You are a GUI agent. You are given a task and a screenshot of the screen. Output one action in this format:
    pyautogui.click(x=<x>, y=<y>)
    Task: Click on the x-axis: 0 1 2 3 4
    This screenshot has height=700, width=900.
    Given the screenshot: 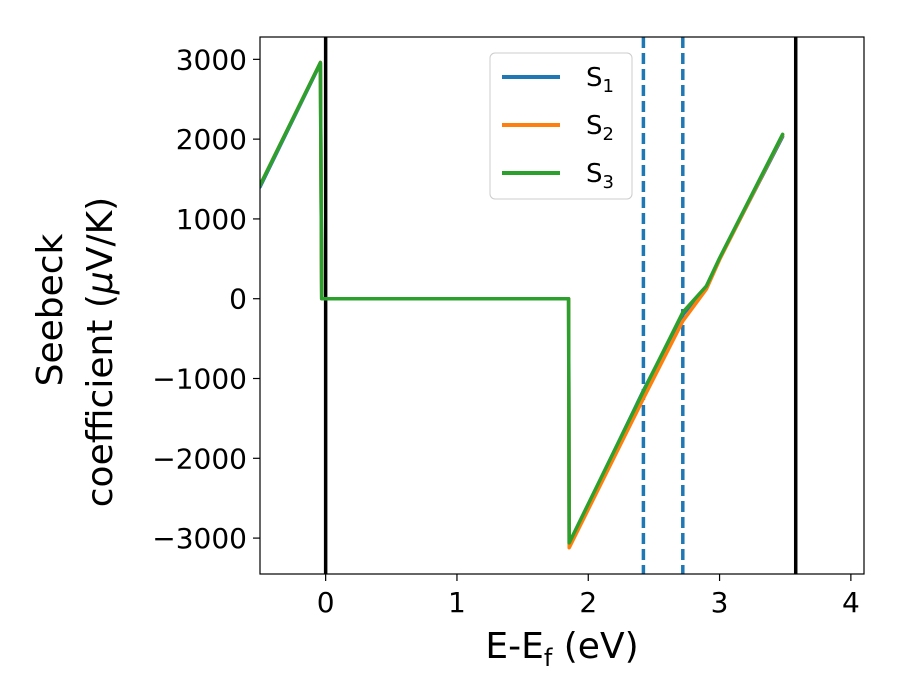 What is the action you would take?
    pyautogui.click(x=588, y=596)
    